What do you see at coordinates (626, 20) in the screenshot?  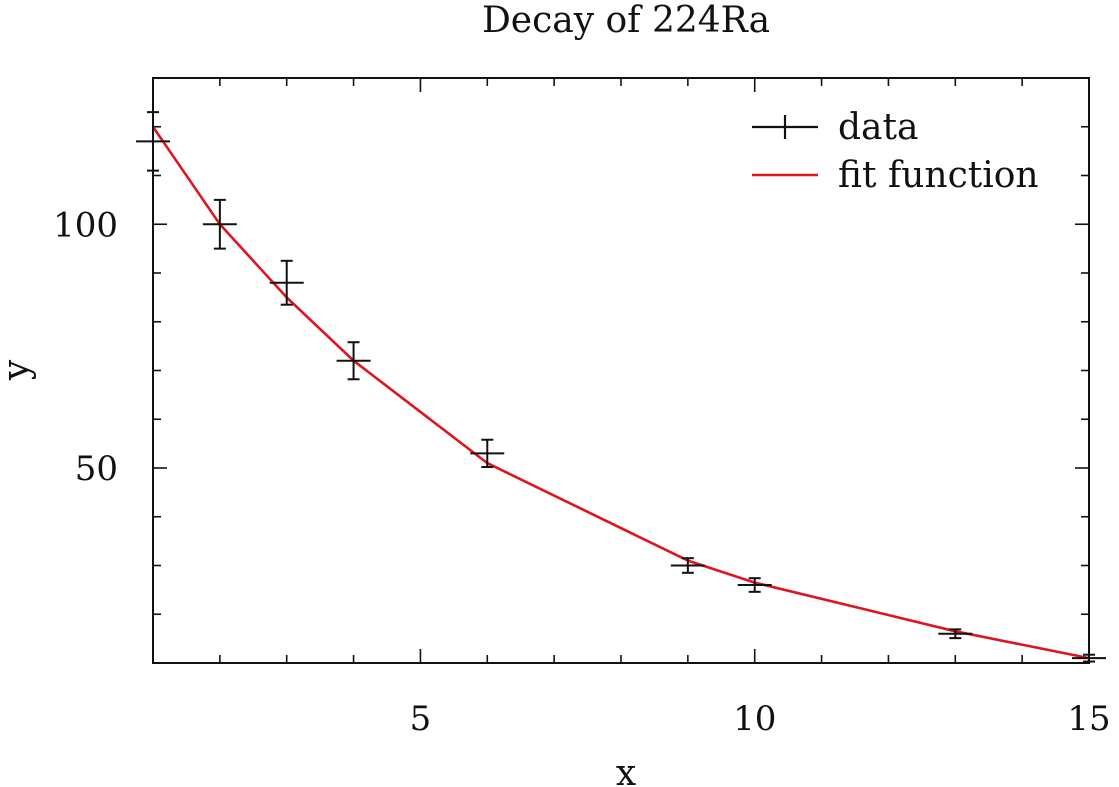 I see `chart-title: Decay of 224Ra` at bounding box center [626, 20].